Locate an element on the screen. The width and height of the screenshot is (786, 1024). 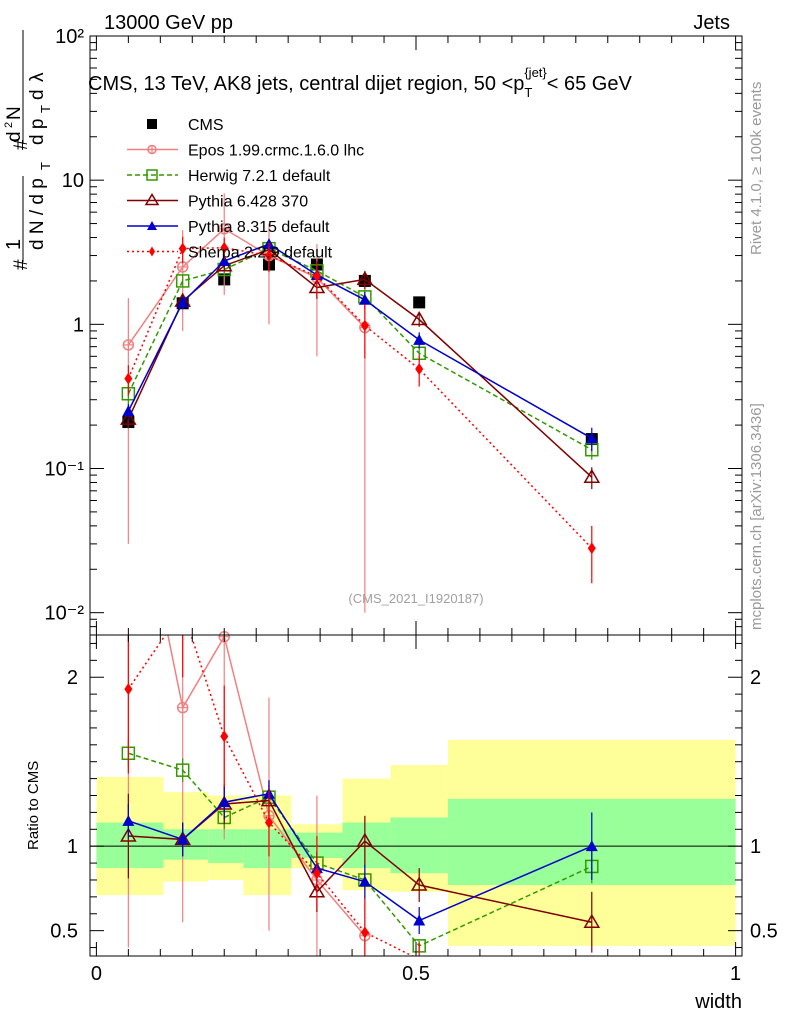
legend-entry: Herwig 7.2.1 default is located at coordinates (229, 176).